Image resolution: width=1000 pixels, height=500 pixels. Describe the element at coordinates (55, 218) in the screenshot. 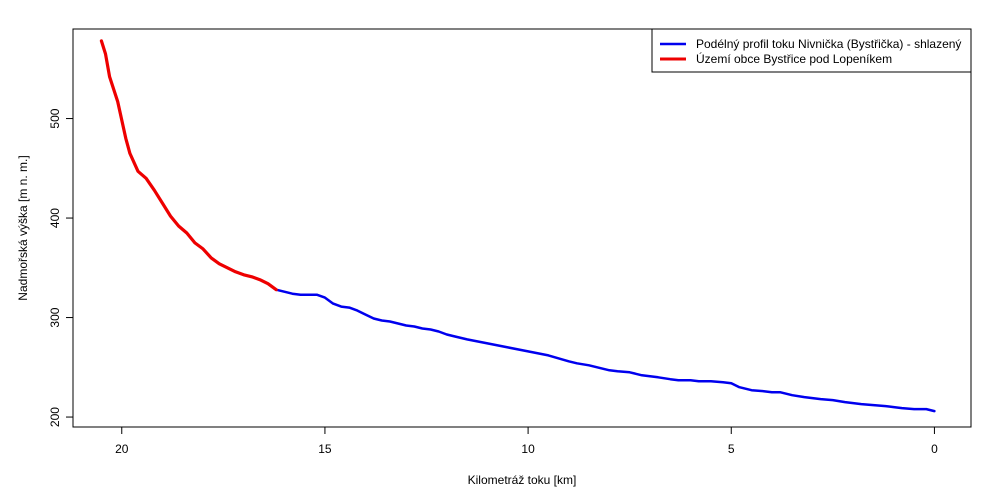

I see `y-tick-label: 400` at that location.